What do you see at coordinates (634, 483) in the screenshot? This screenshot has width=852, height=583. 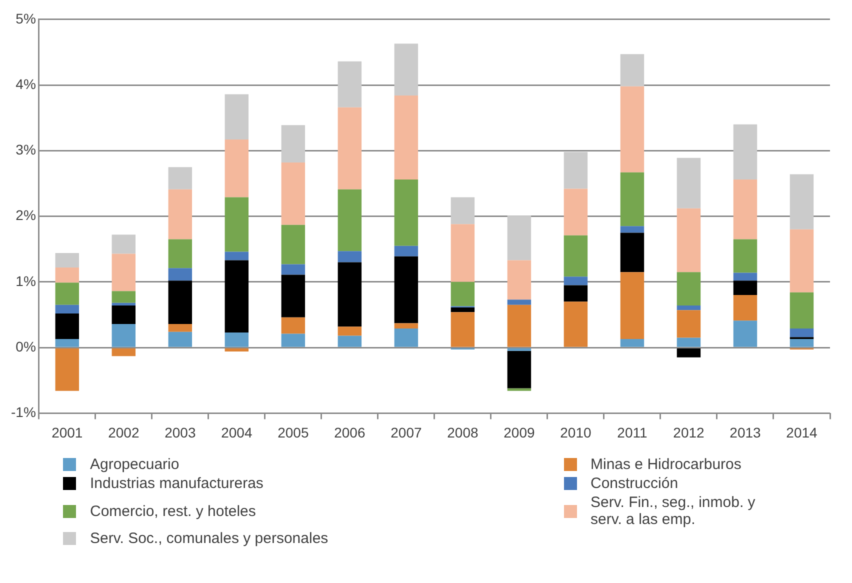 I see `legend-label: Construcción` at bounding box center [634, 483].